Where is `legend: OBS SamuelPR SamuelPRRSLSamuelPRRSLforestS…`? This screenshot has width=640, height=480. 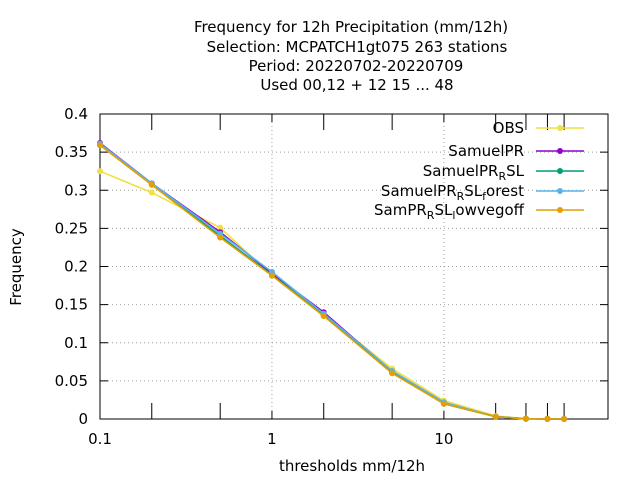 legend: OBS SamuelPR SamuelPRRSLSamuelPRRSLforestS… is located at coordinates (479, 170).